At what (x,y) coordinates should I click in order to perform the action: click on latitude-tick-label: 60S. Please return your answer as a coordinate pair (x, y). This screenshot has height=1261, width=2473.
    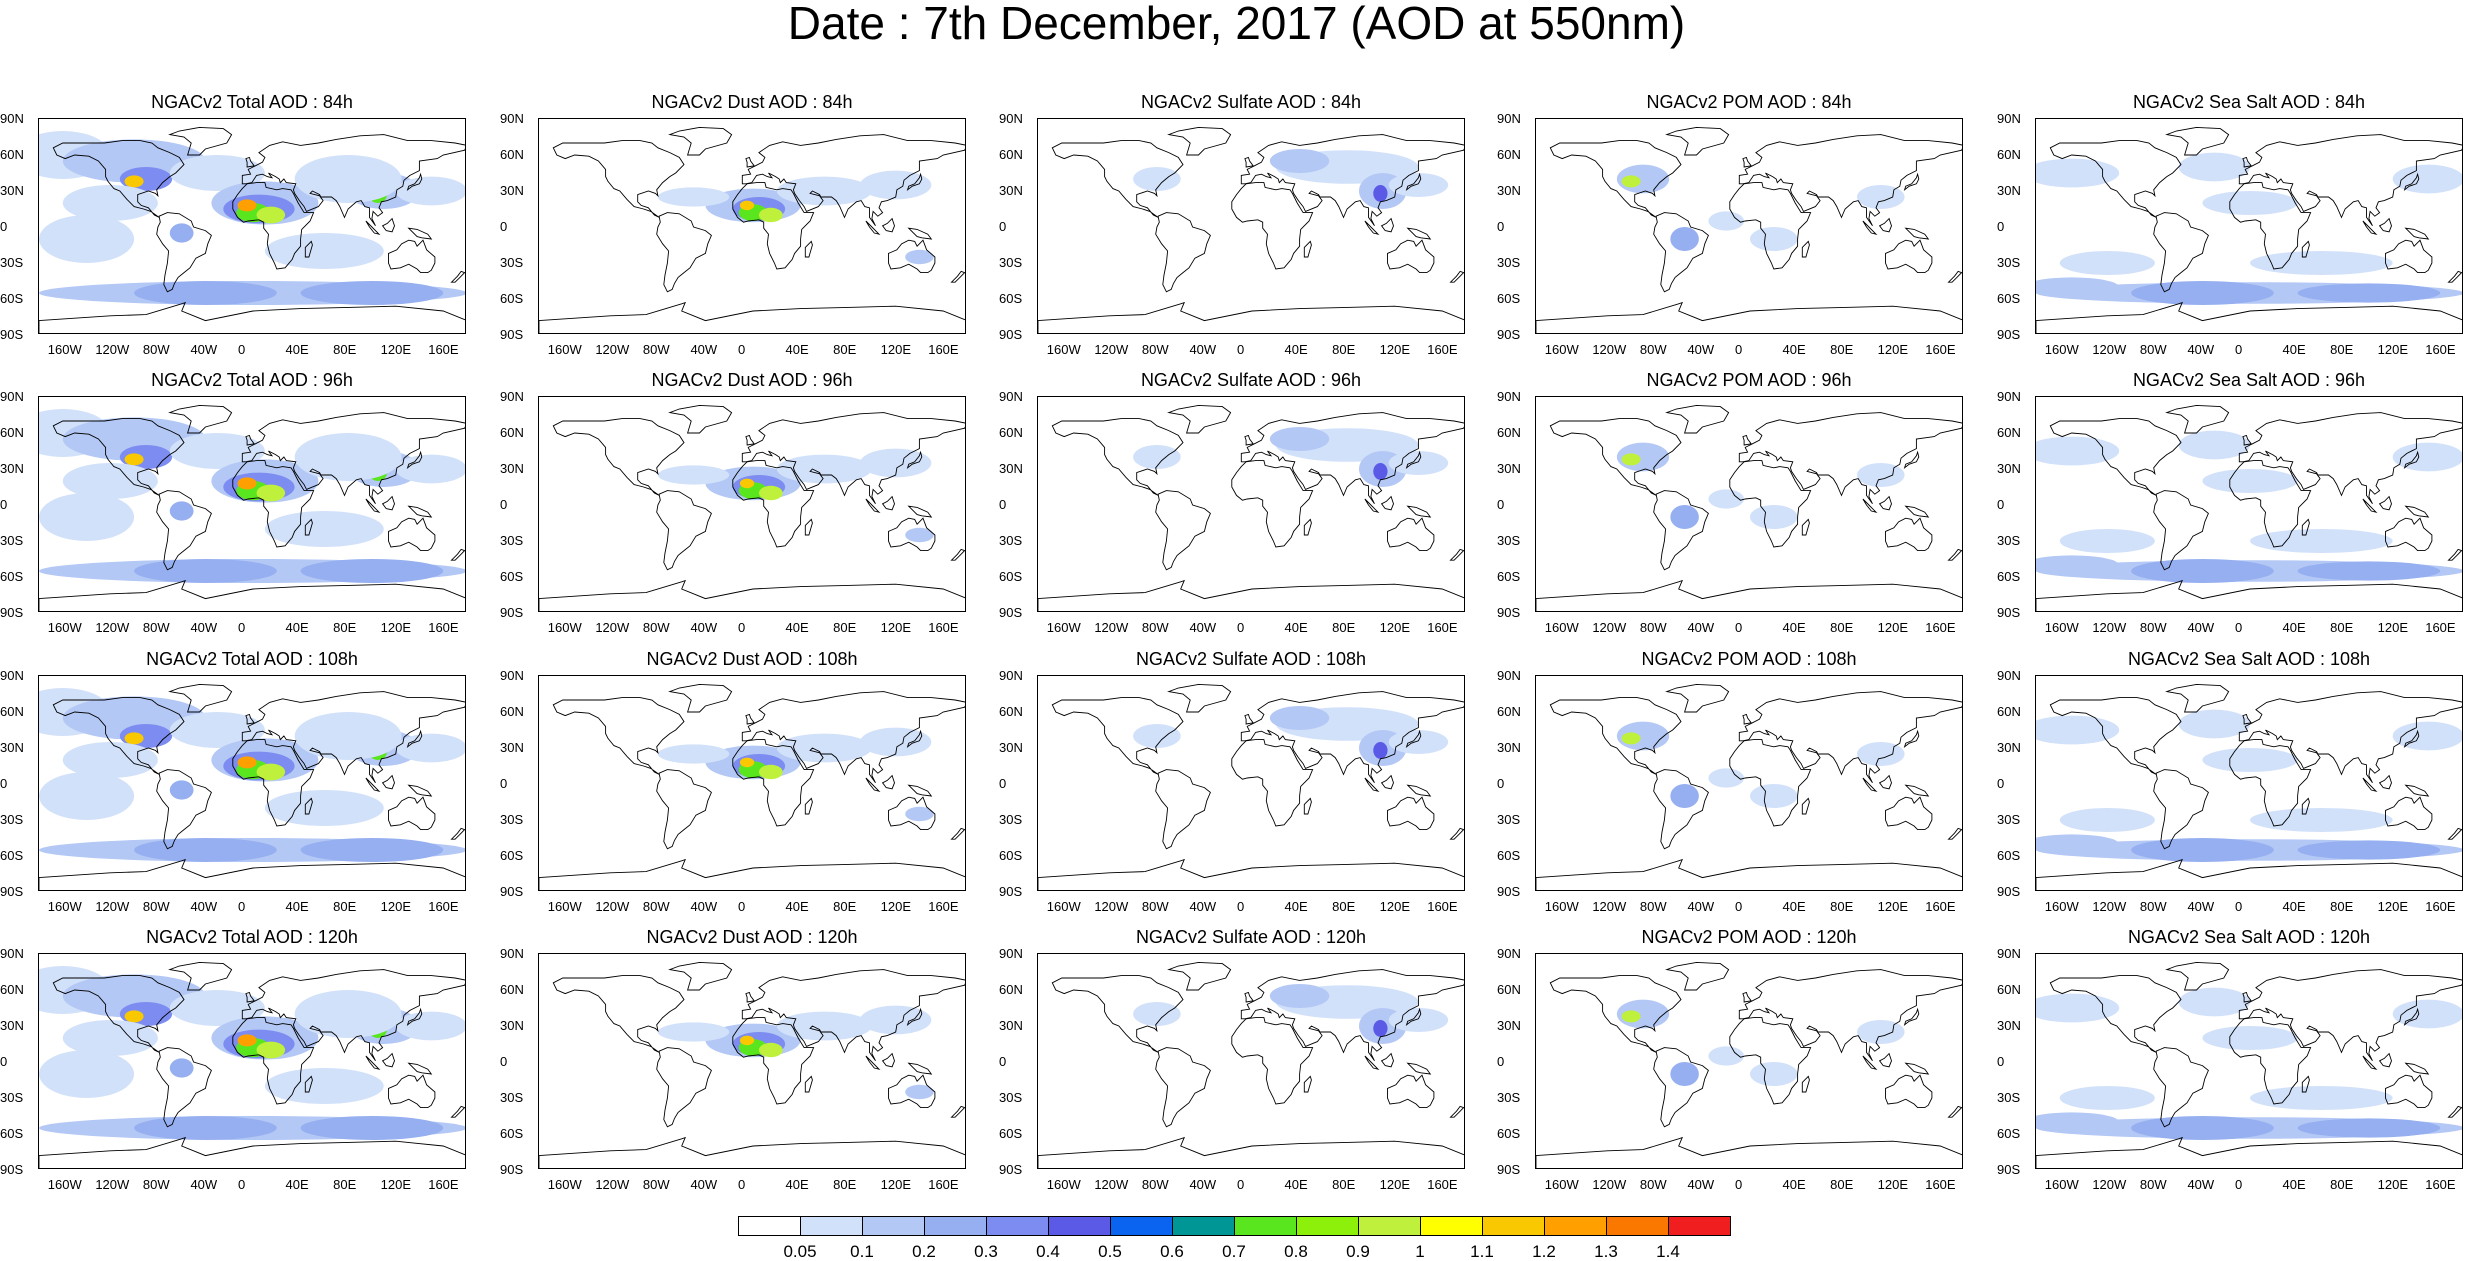
    Looking at the image, I should click on (1011, 1133).